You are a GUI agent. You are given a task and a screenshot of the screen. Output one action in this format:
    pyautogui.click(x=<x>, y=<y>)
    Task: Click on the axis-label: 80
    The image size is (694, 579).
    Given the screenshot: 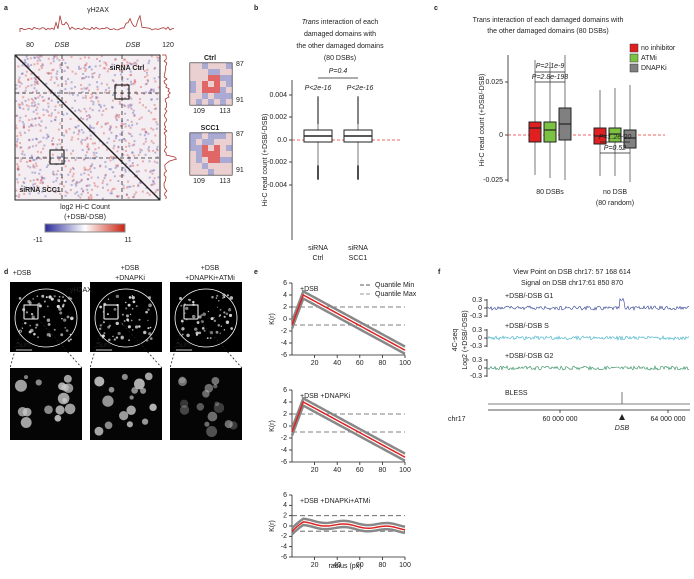 What is the action you would take?
    pyautogui.click(x=30, y=45)
    